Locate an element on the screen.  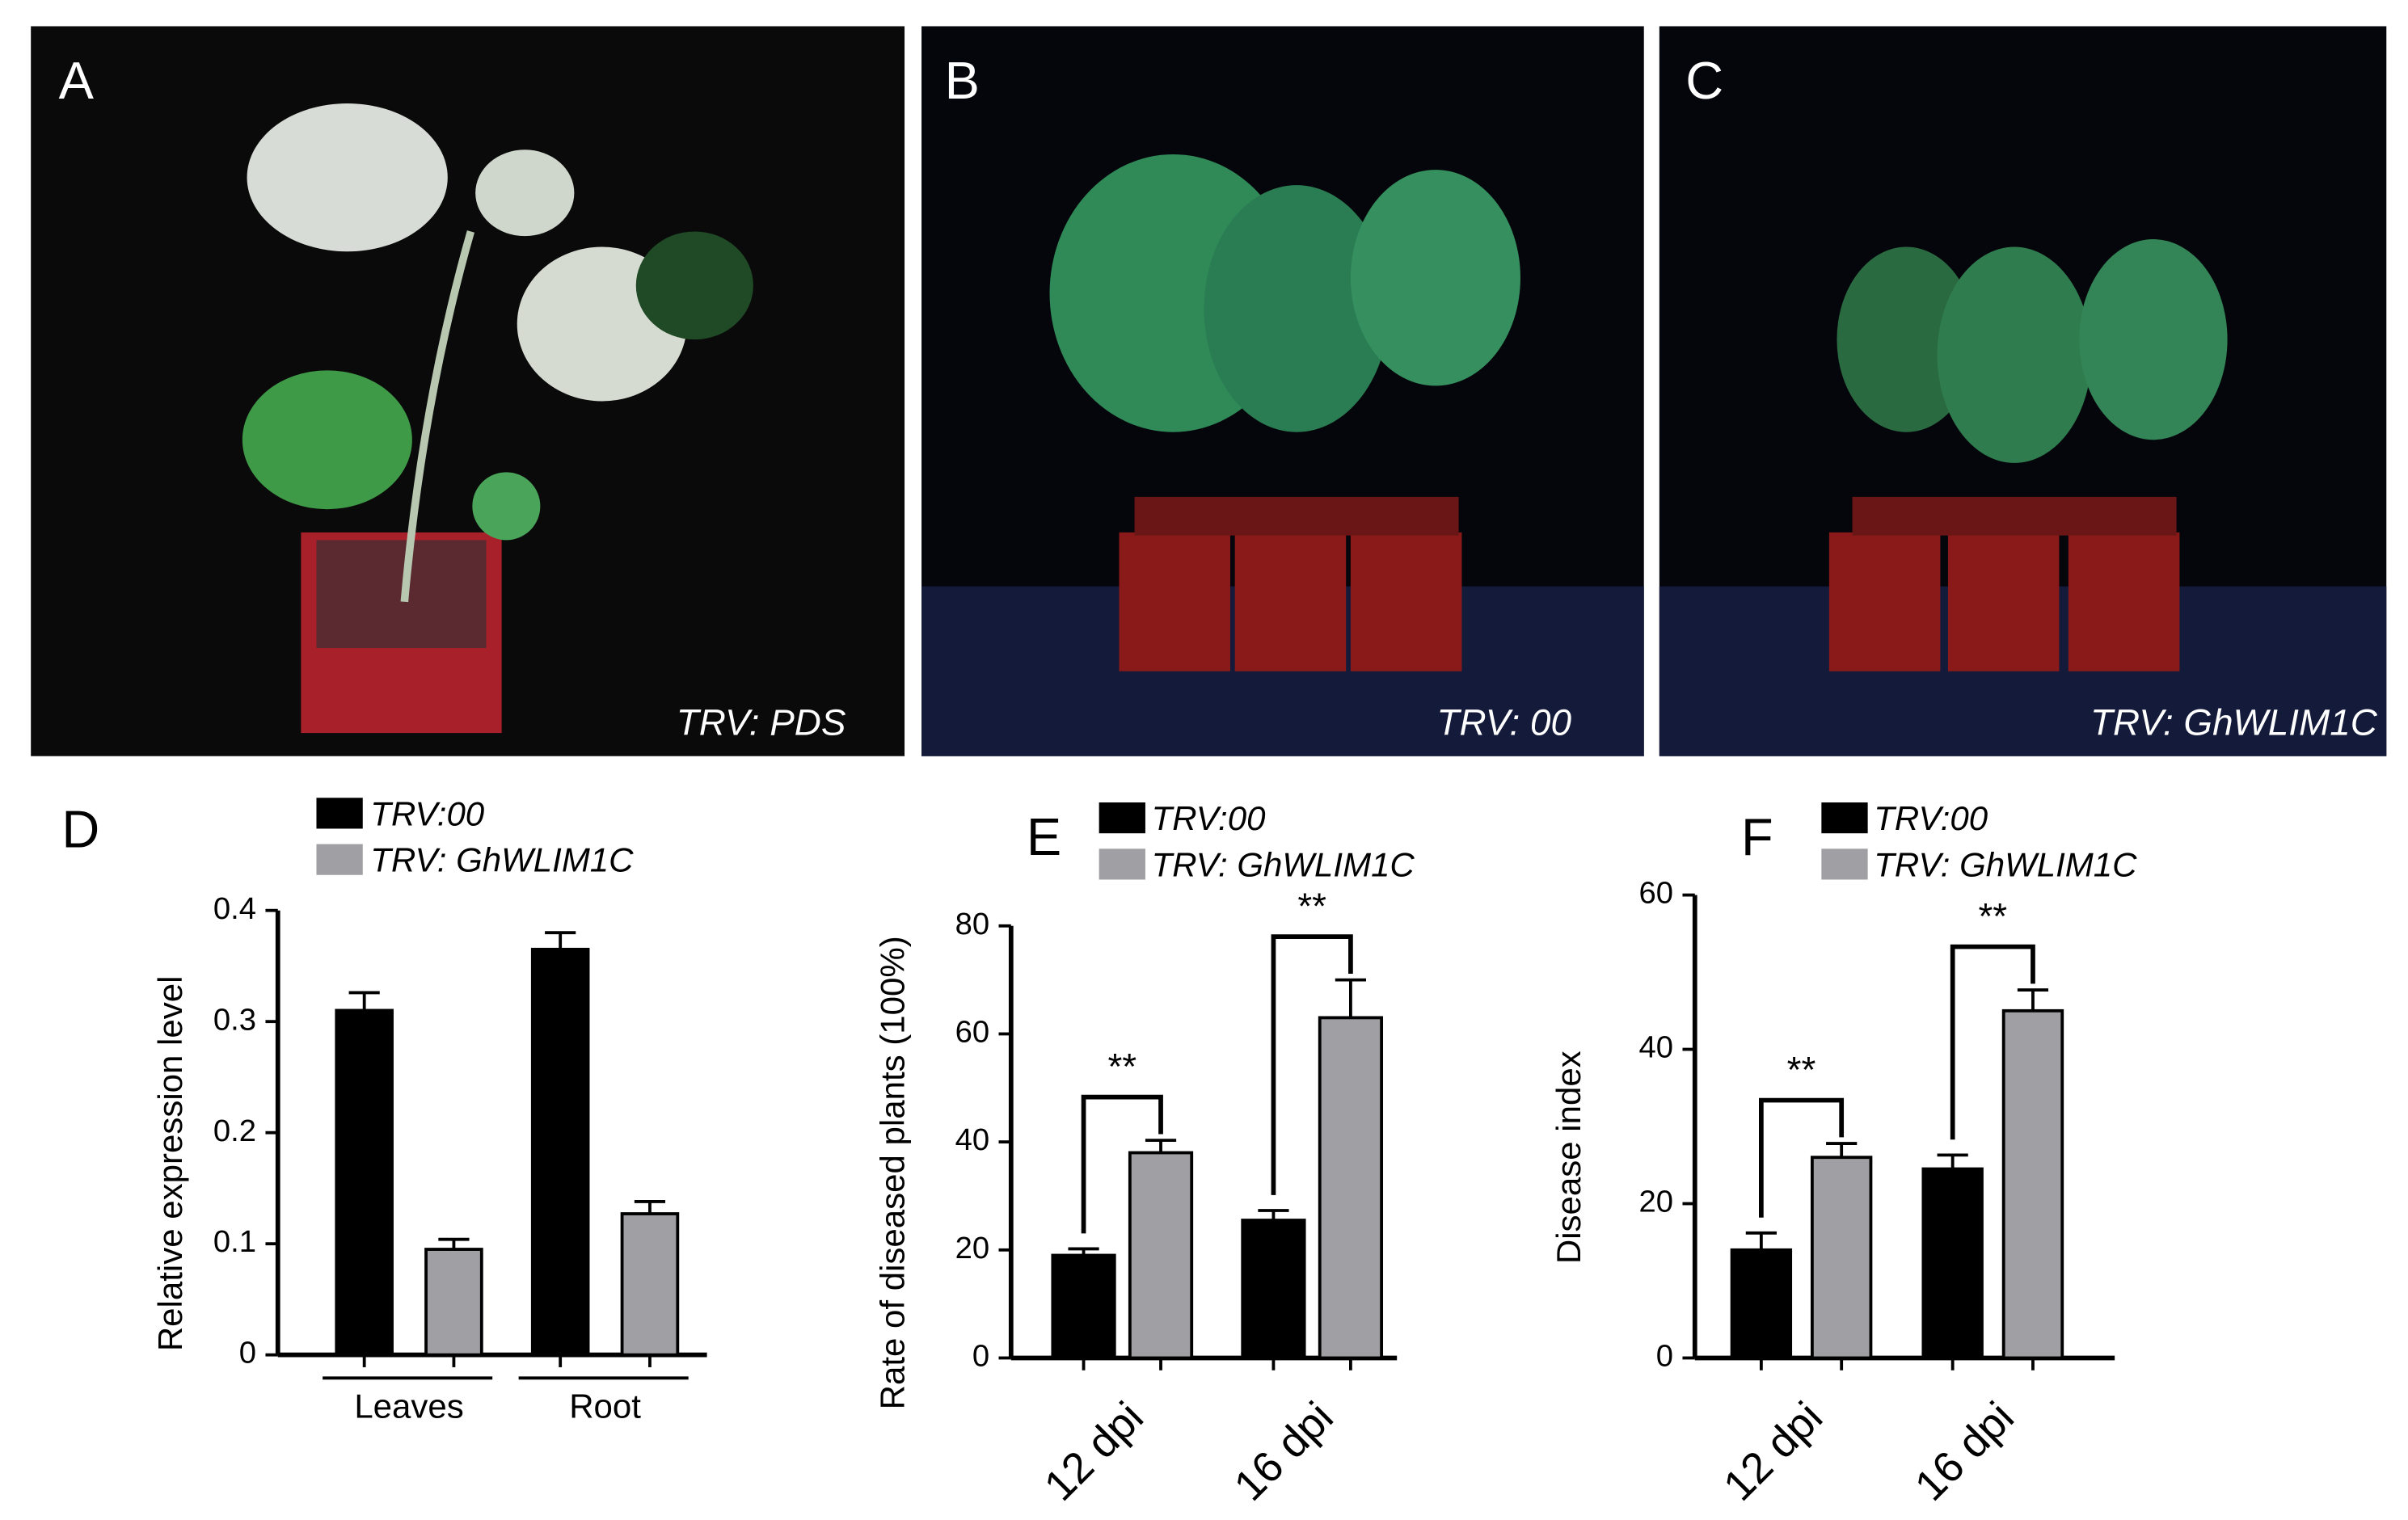
y-tick-label: 0.1 is located at coordinates (234, 1241).